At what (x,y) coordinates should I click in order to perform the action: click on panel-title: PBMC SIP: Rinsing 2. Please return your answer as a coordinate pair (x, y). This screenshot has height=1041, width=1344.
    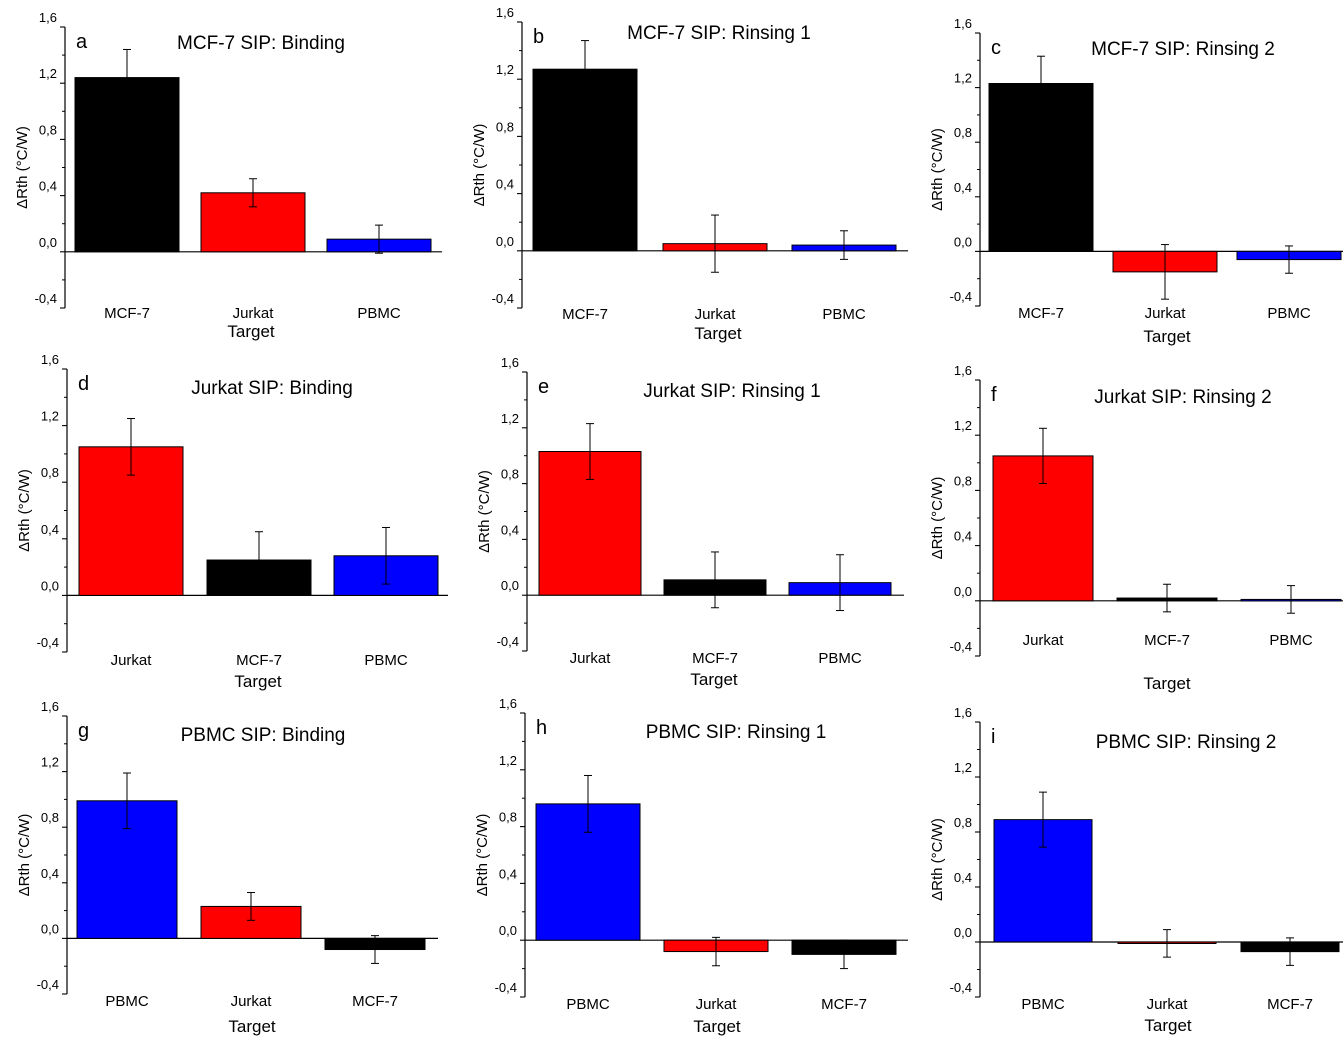
    Looking at the image, I should click on (1186, 742).